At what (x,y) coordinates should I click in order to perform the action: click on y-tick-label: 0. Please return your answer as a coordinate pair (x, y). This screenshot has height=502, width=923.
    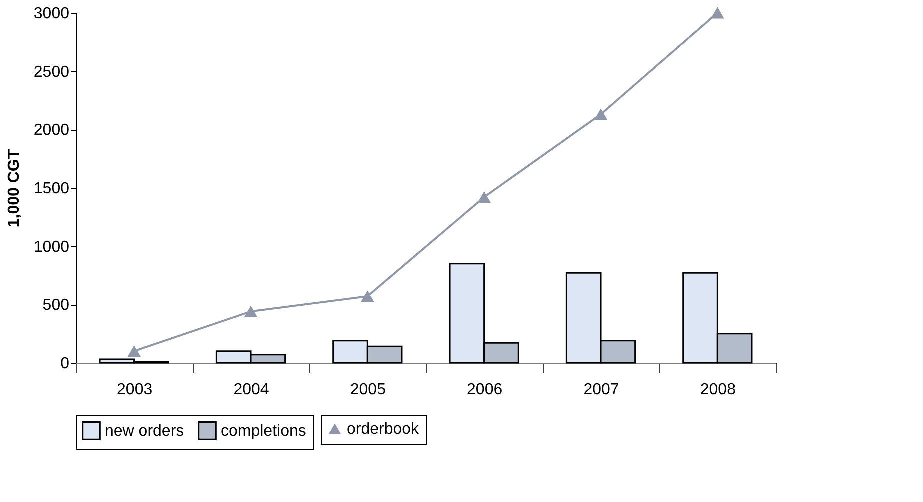
    Looking at the image, I should click on (65, 364).